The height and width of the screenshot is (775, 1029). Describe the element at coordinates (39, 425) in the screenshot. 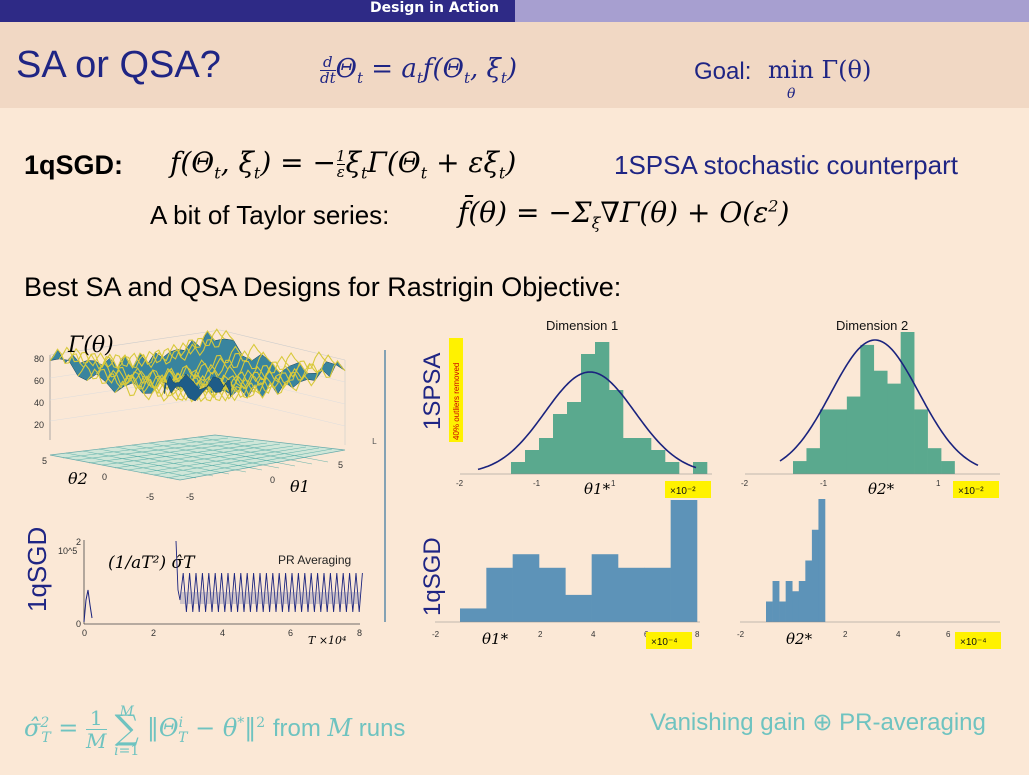

I see `z-tick: 20` at that location.